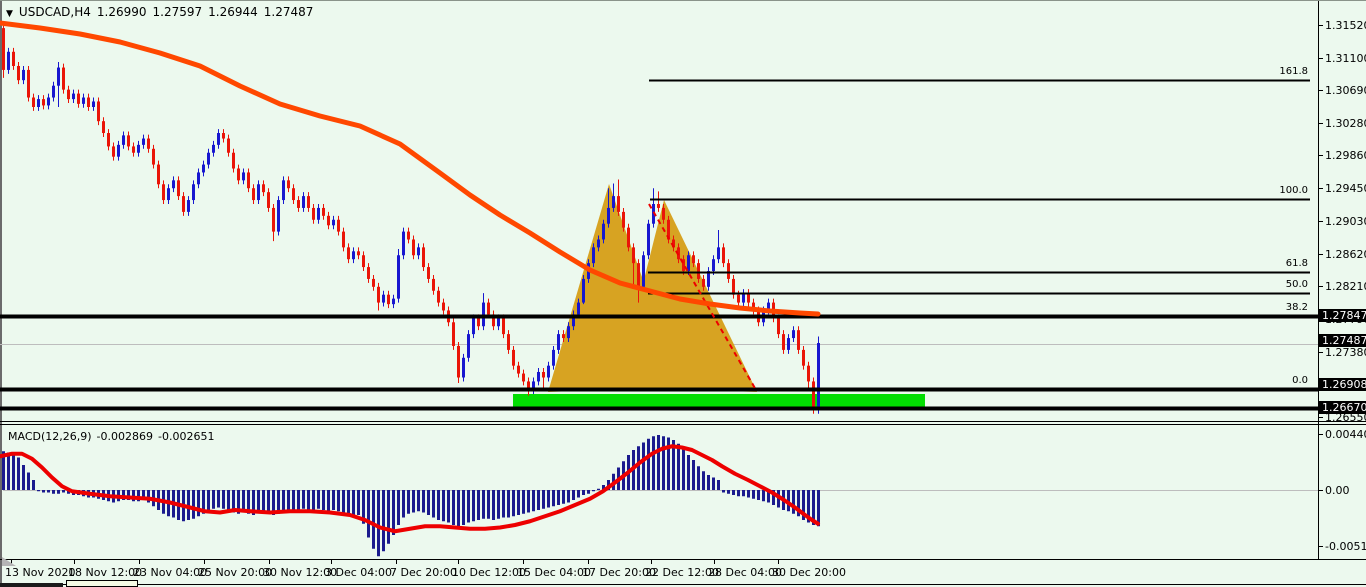 The image size is (1366, 587). Describe the element at coordinates (9, 561) in the screenshot. I see `pane-resize-grip` at that location.